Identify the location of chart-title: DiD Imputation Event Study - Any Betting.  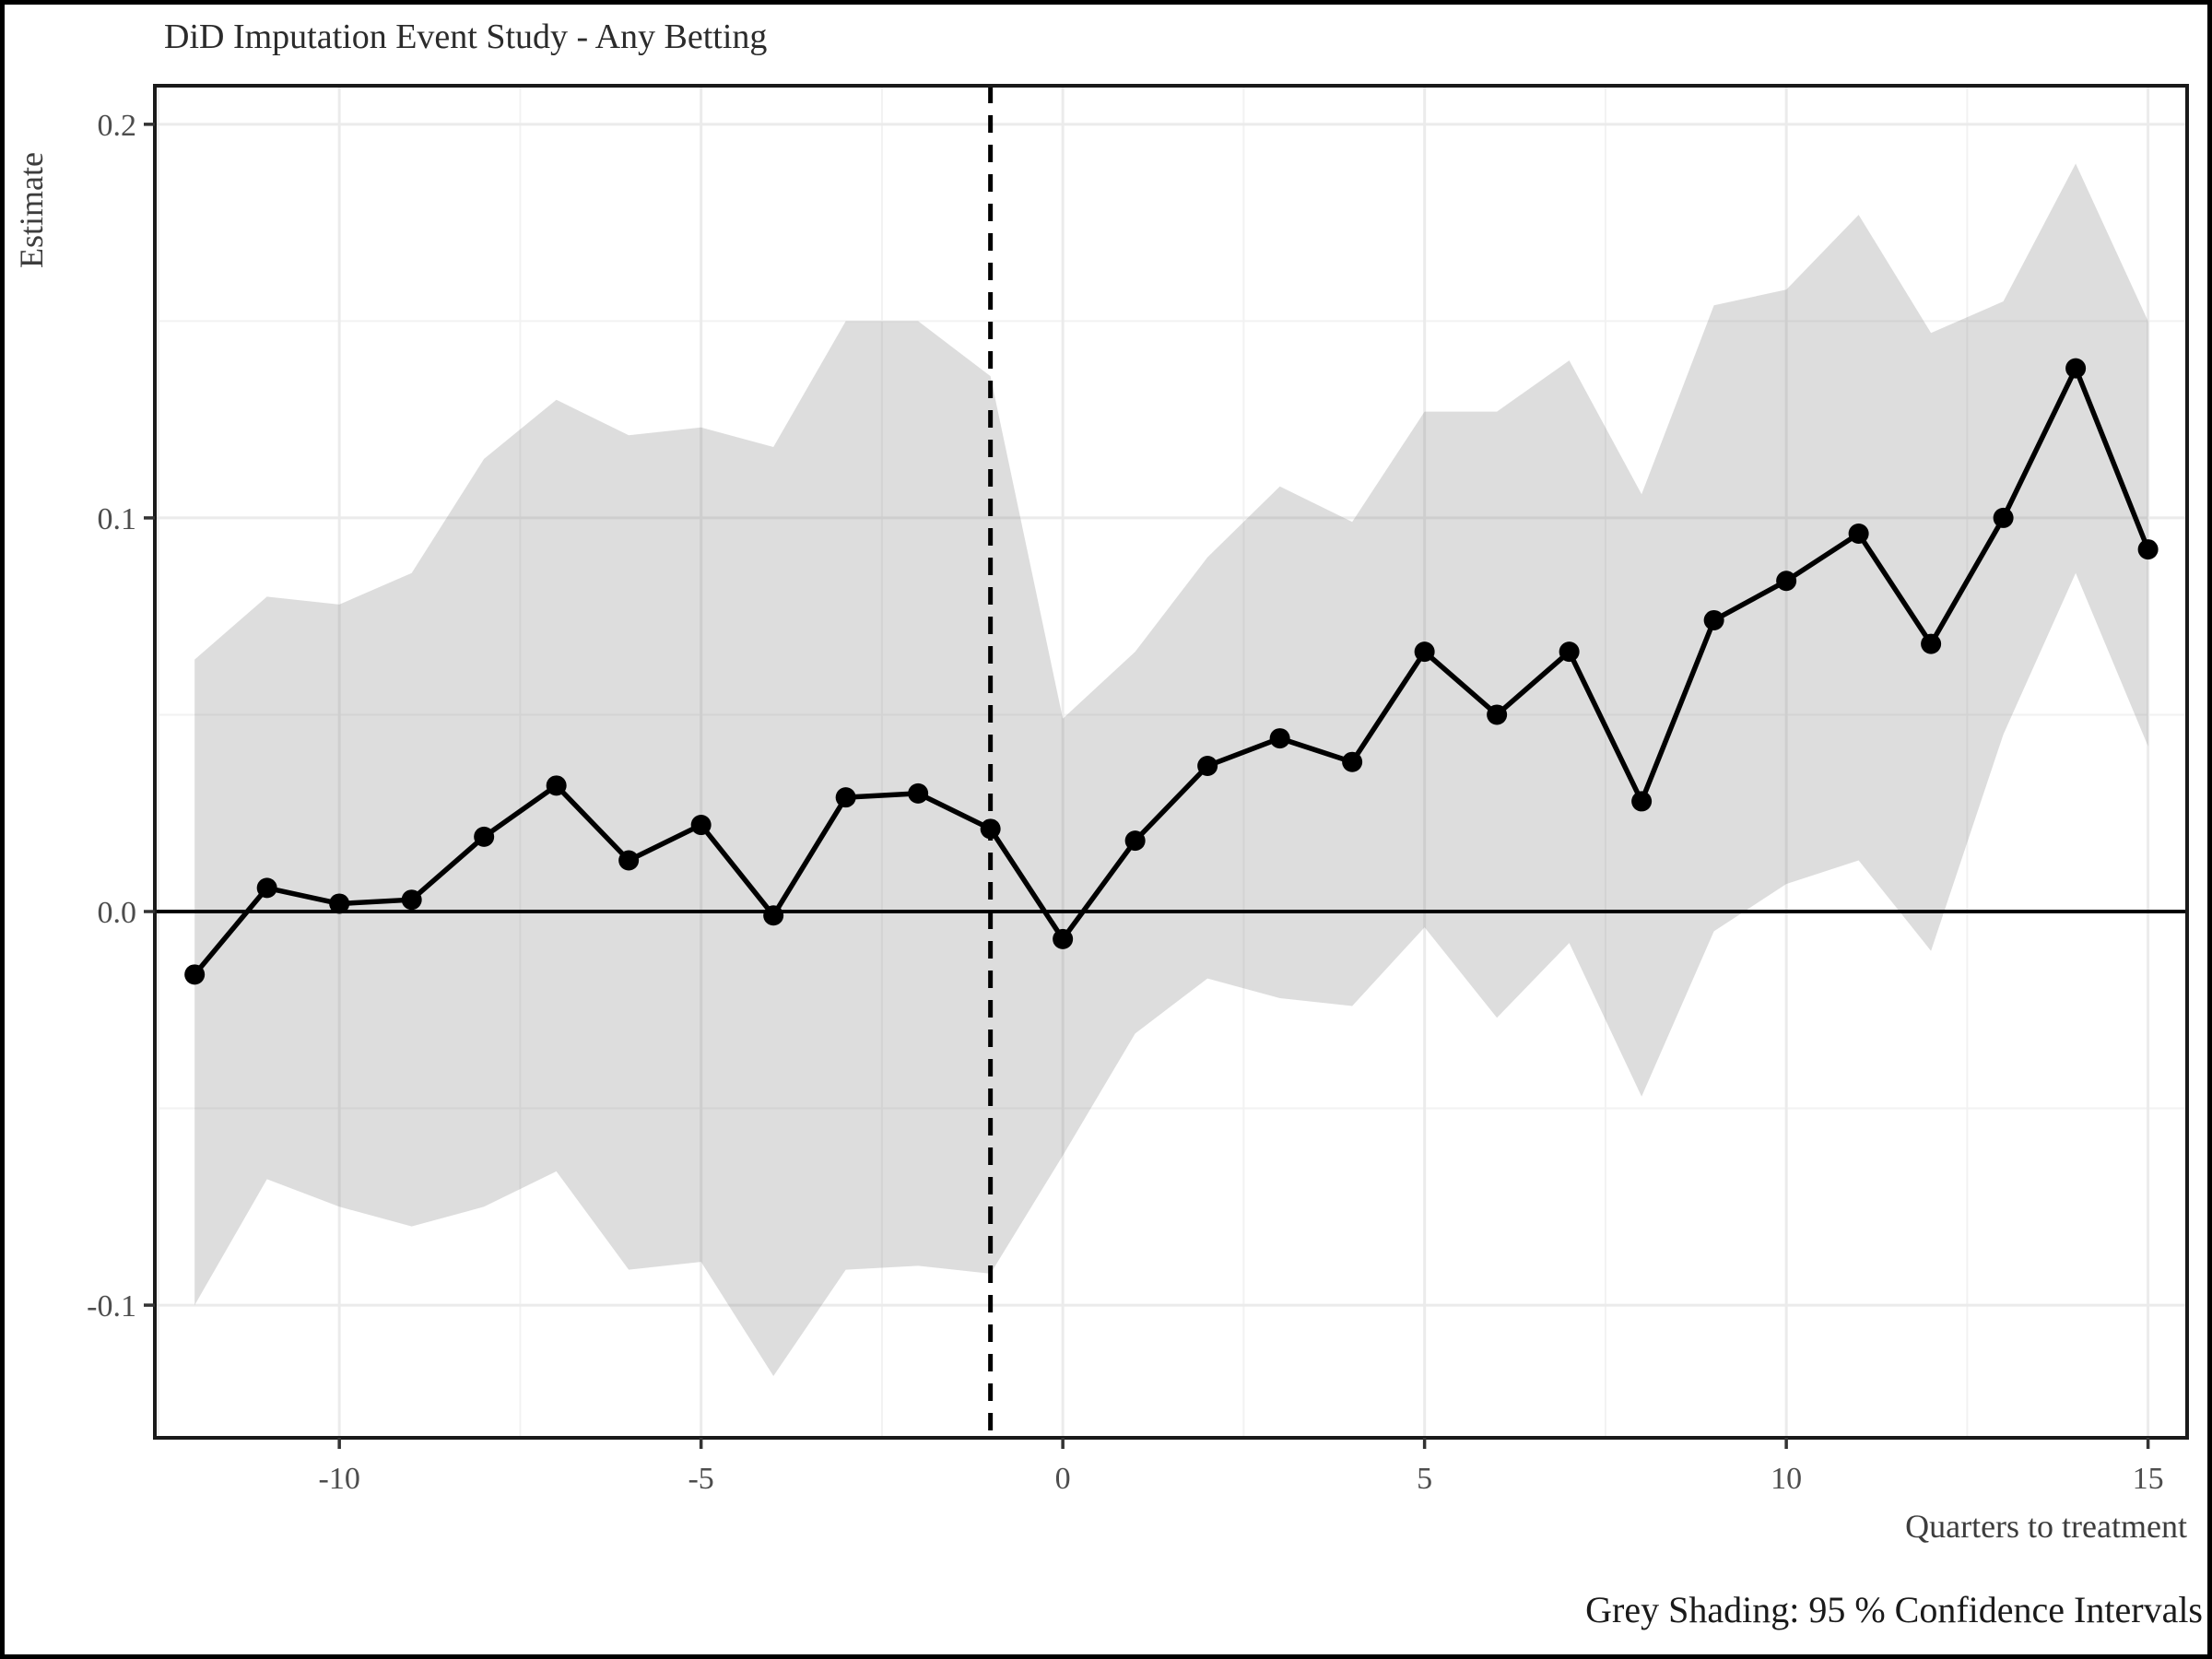
(465, 37).